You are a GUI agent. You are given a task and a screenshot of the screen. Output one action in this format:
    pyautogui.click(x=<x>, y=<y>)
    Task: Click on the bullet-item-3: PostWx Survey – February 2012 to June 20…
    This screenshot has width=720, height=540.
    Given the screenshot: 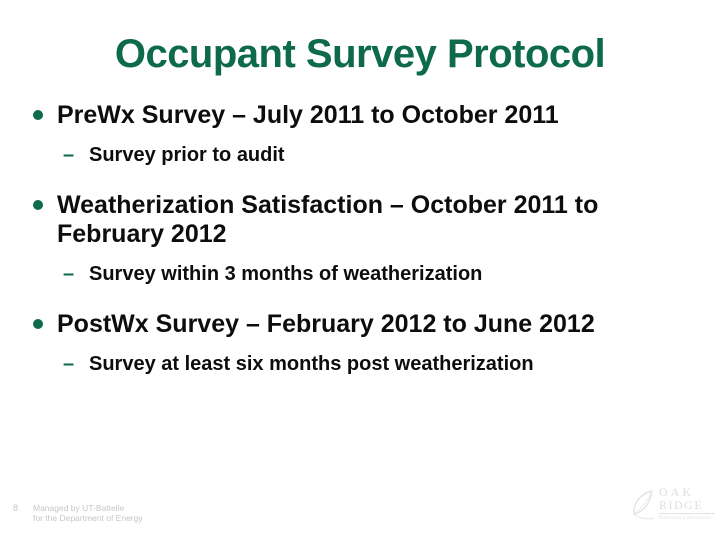 What is the action you would take?
    pyautogui.click(x=359, y=324)
    